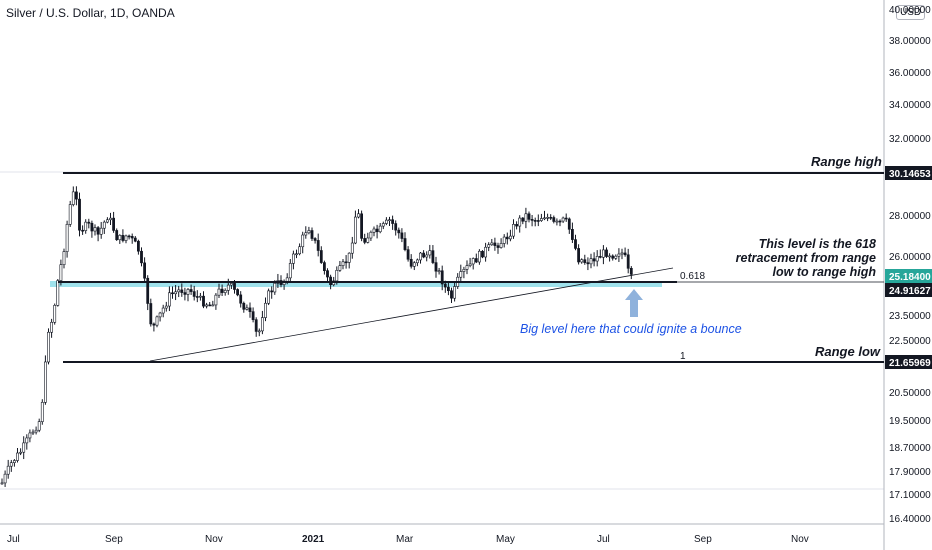  What do you see at coordinates (405, 539) in the screenshot?
I see `x-tick-label: Mar` at bounding box center [405, 539].